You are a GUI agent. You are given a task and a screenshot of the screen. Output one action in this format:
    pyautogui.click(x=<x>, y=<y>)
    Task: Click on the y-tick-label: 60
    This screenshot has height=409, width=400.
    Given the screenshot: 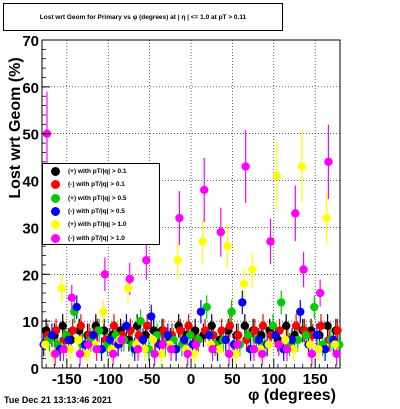 What is the action you would take?
    pyautogui.click(x=30, y=88)
    